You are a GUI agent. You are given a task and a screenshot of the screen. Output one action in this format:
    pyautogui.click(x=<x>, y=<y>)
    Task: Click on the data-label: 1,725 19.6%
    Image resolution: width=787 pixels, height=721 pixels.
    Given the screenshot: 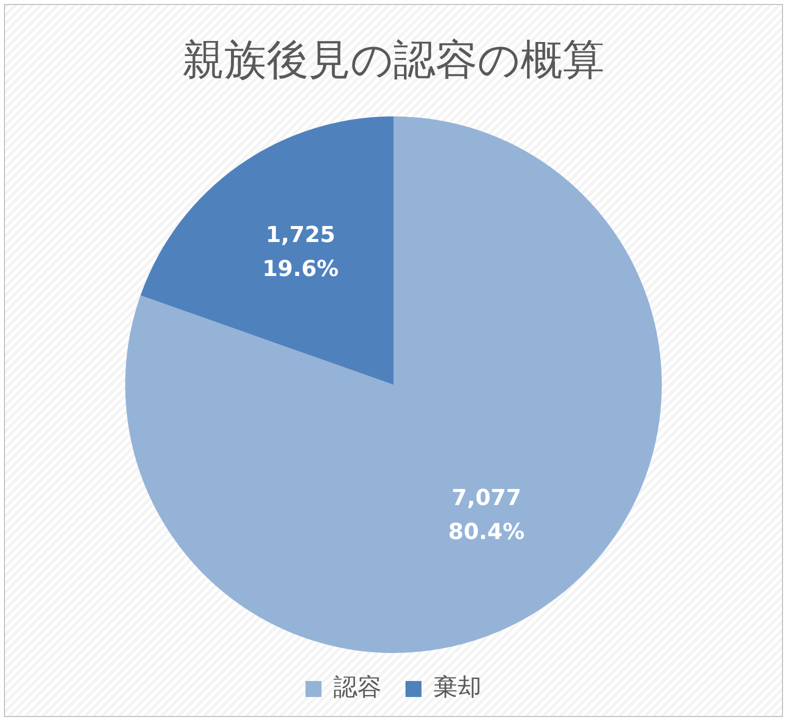 What is the action you would take?
    pyautogui.click(x=300, y=252)
    